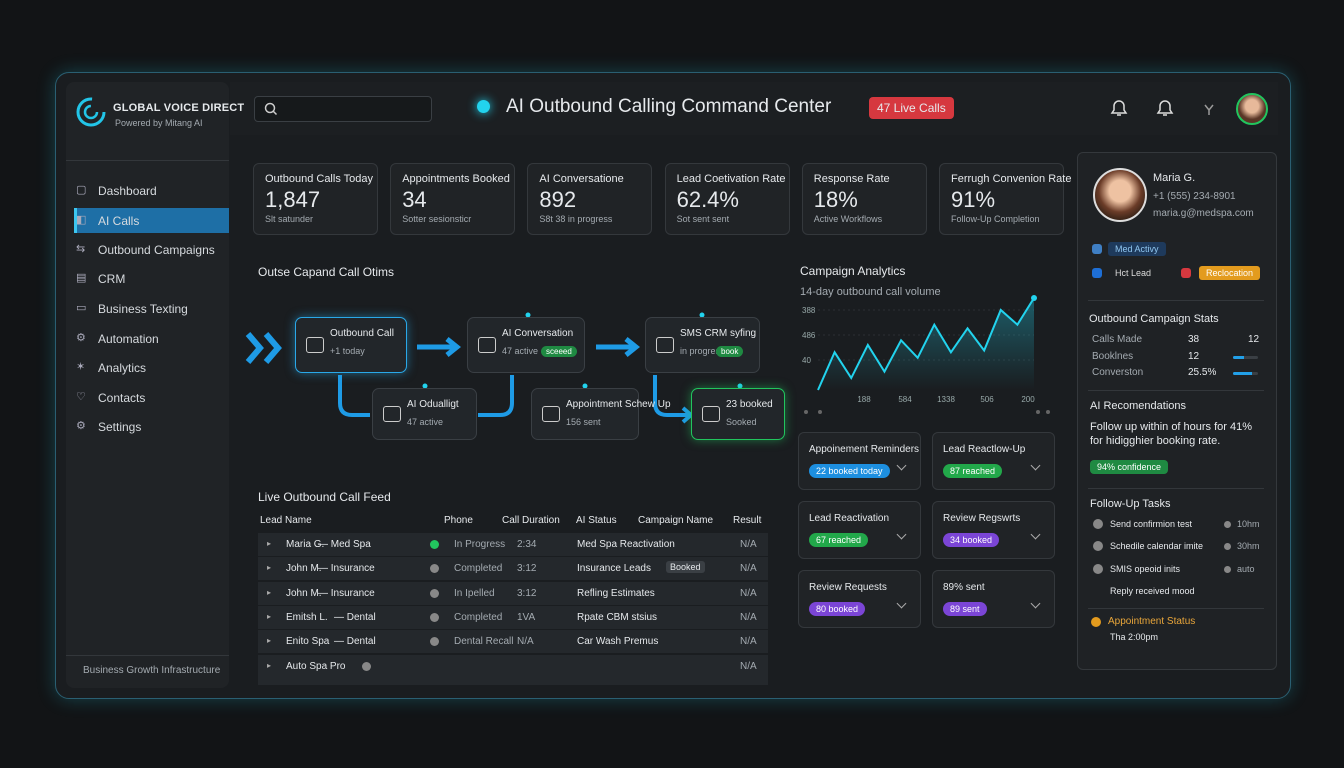 The image size is (1344, 768). What do you see at coordinates (344, 544) in the screenshot?
I see `lead-vertical: — Med Spa` at bounding box center [344, 544].